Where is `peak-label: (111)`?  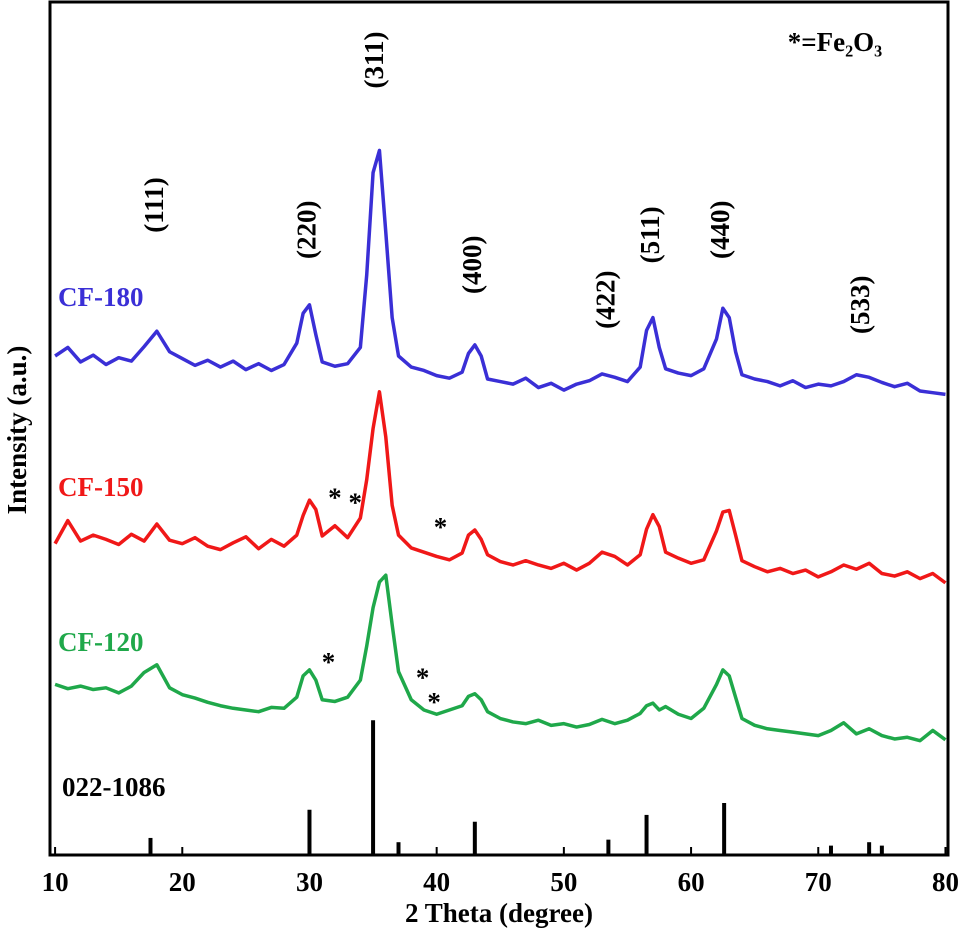
peak-label: (111) is located at coordinates (154, 205).